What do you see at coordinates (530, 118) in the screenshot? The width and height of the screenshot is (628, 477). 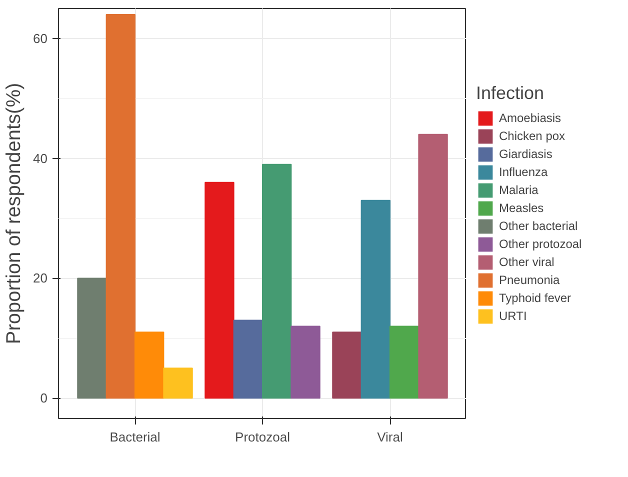 I see `legend-label: Amoebiasis` at bounding box center [530, 118].